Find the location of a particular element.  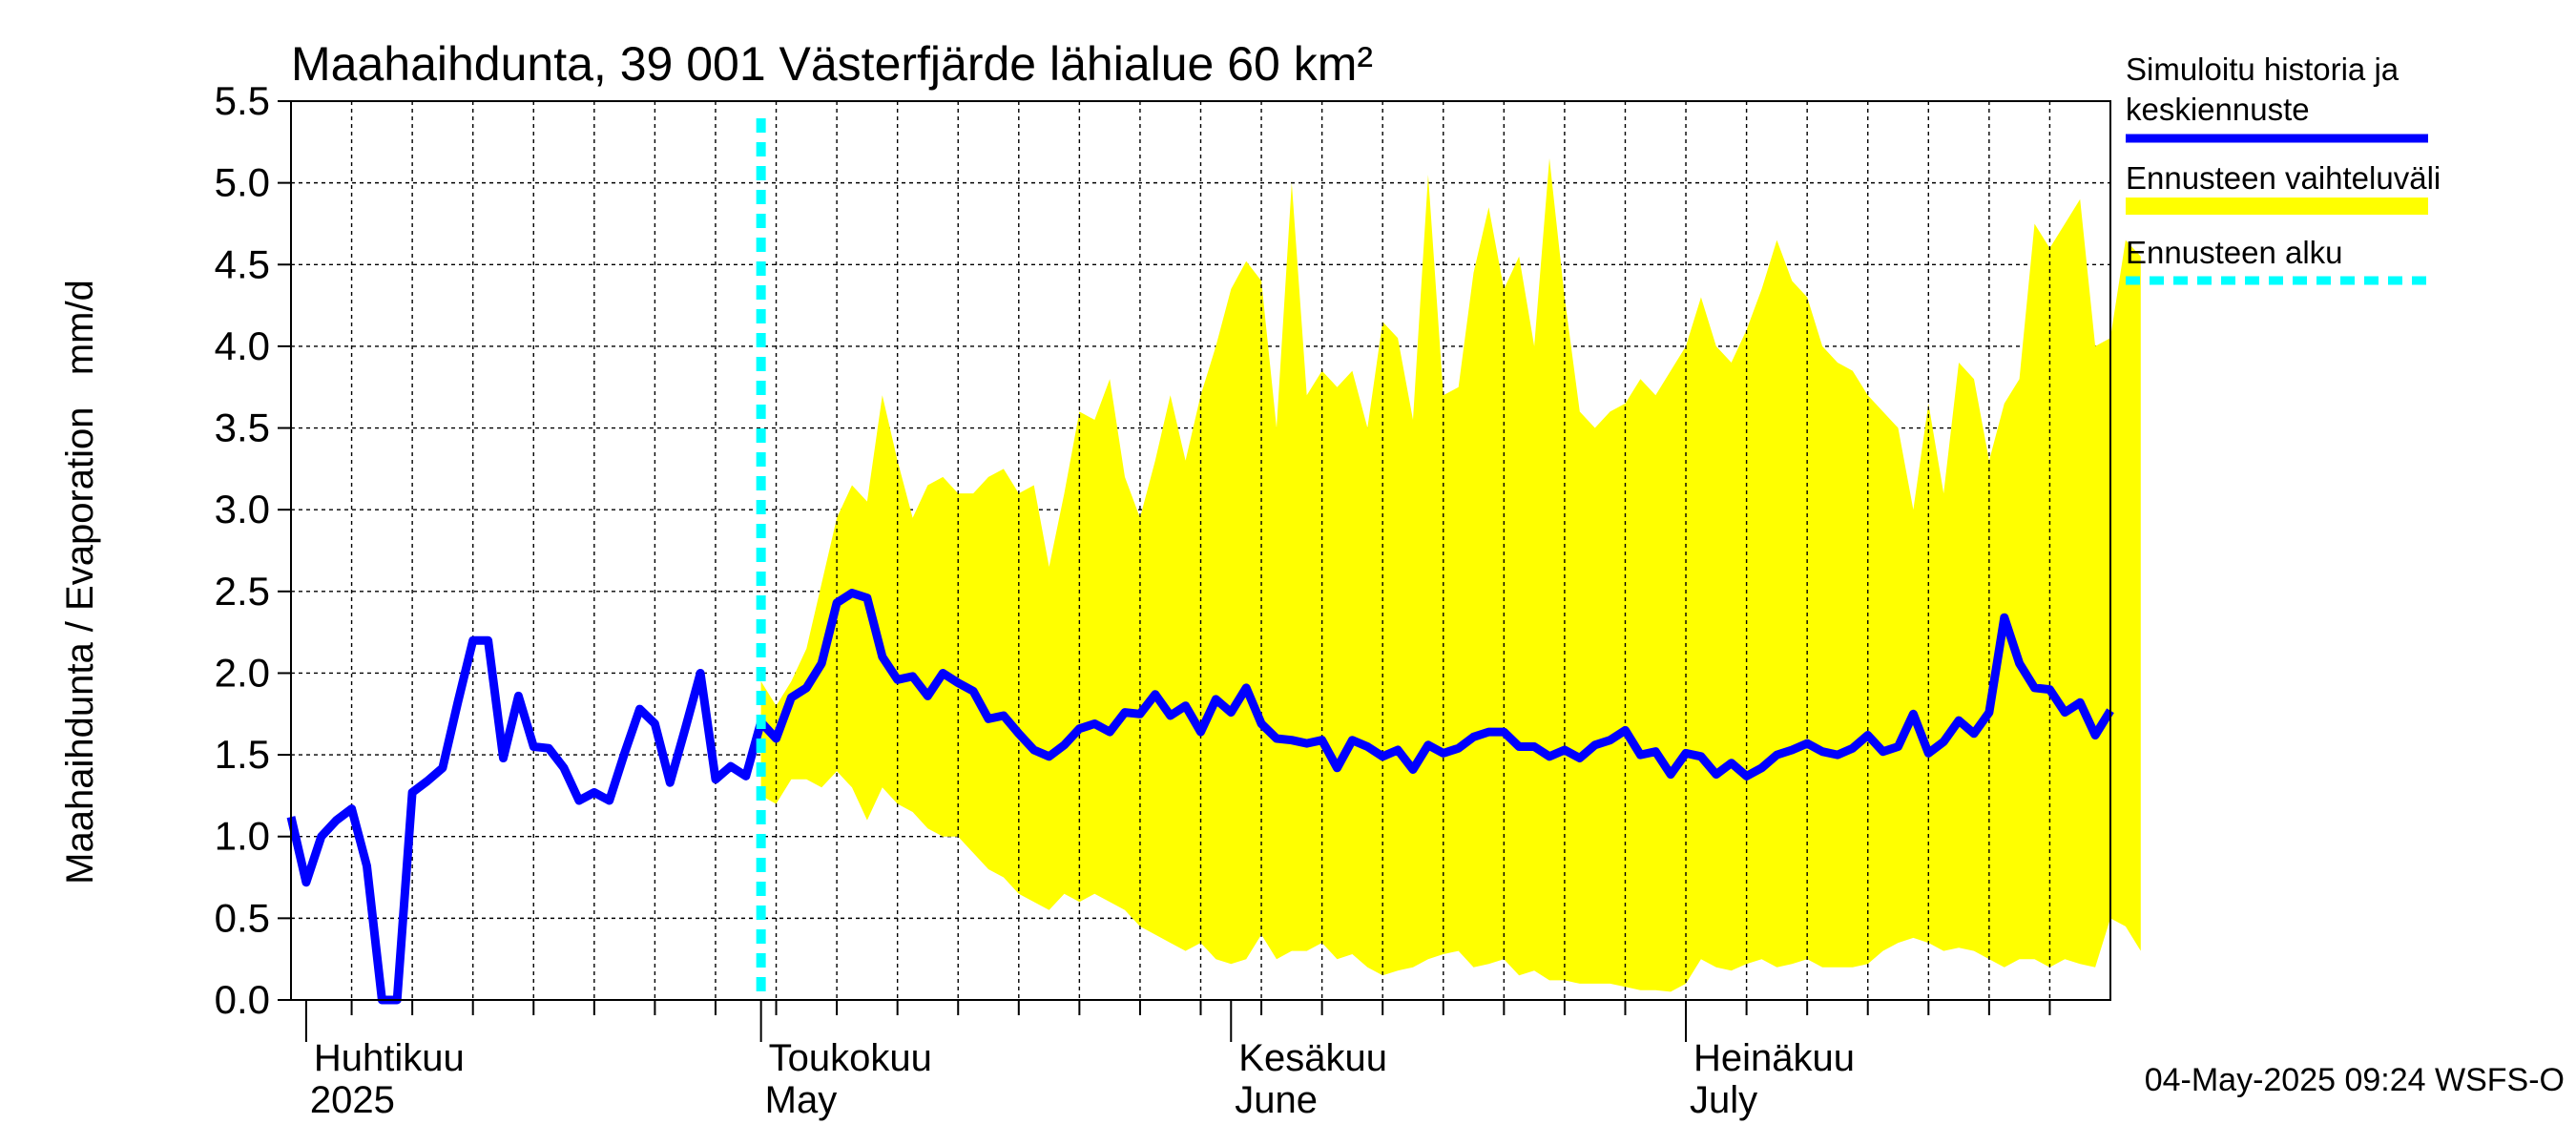

y-tick-label: 0.5 is located at coordinates (242, 918).